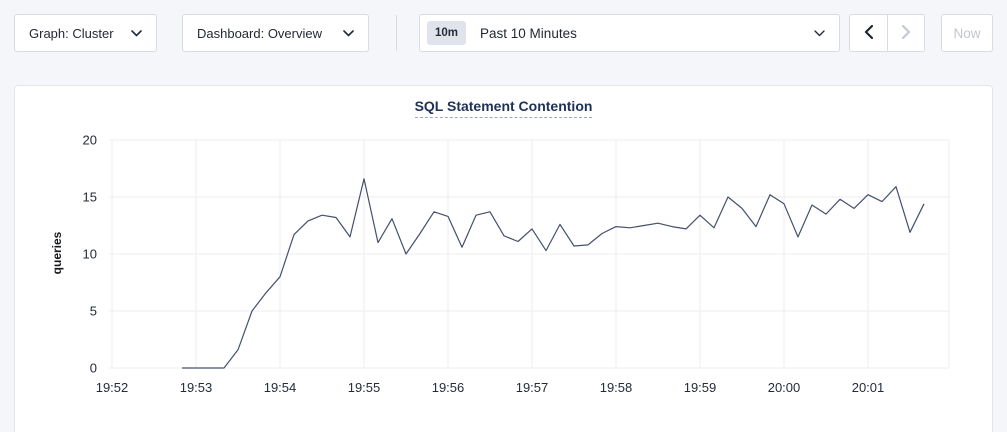  What do you see at coordinates (448, 387) in the screenshot?
I see `x-axis-tick-label: 19:56` at bounding box center [448, 387].